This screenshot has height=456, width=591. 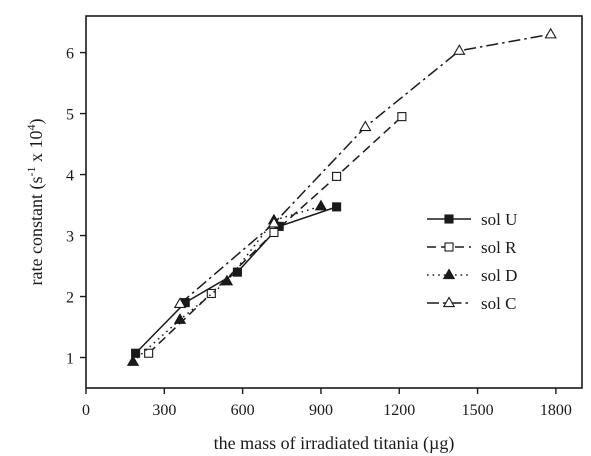 What do you see at coordinates (236, 280) in the screenshot?
I see `series-line` at bounding box center [236, 280].